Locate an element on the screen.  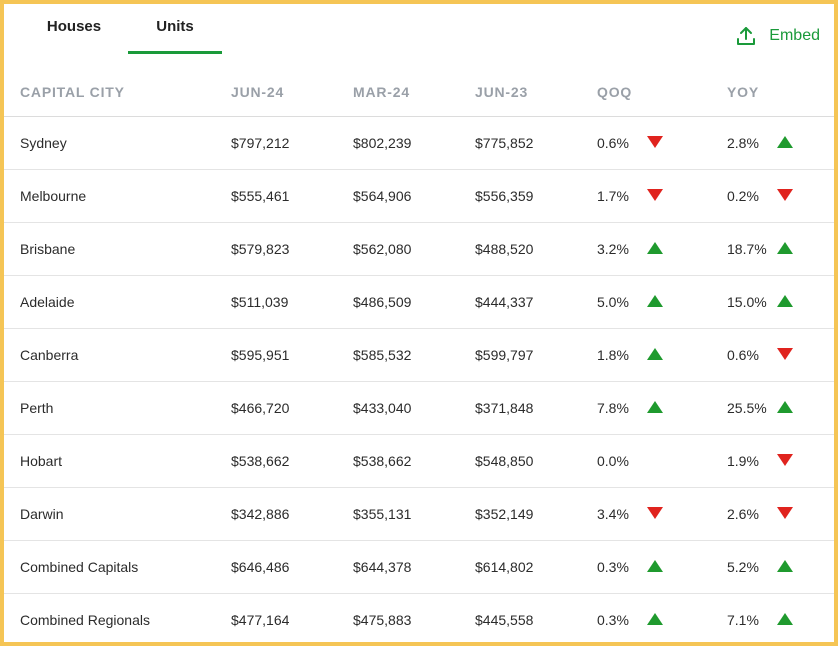
tab-houses: Houses is located at coordinates (74, 31).